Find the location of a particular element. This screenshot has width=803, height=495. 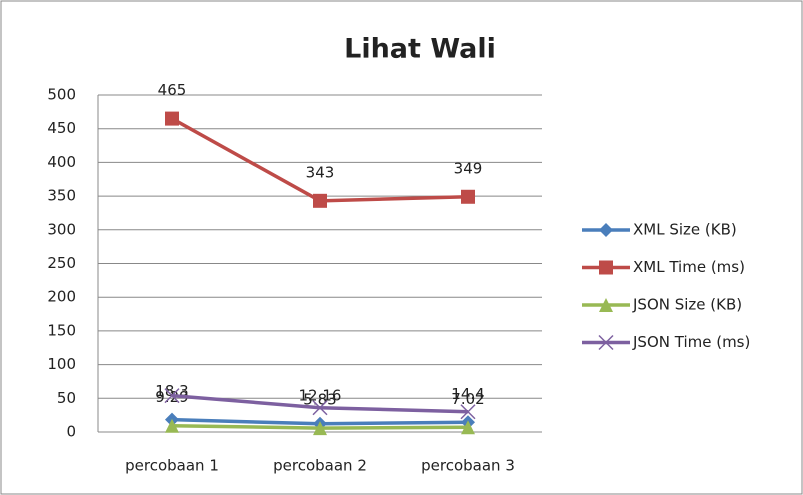

data-label: 343 is located at coordinates (320, 172).